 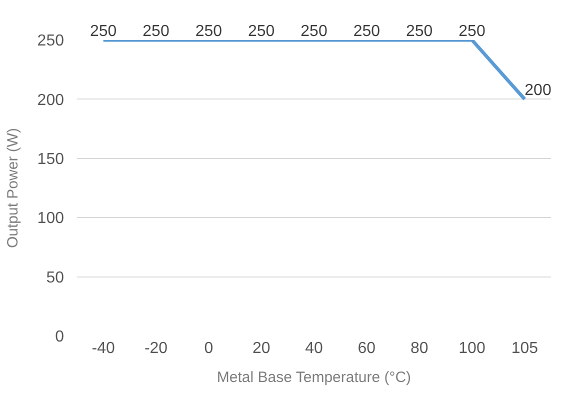 I want to click on x-axis-title: Metal Base Temperature (°C), so click(x=314, y=377).